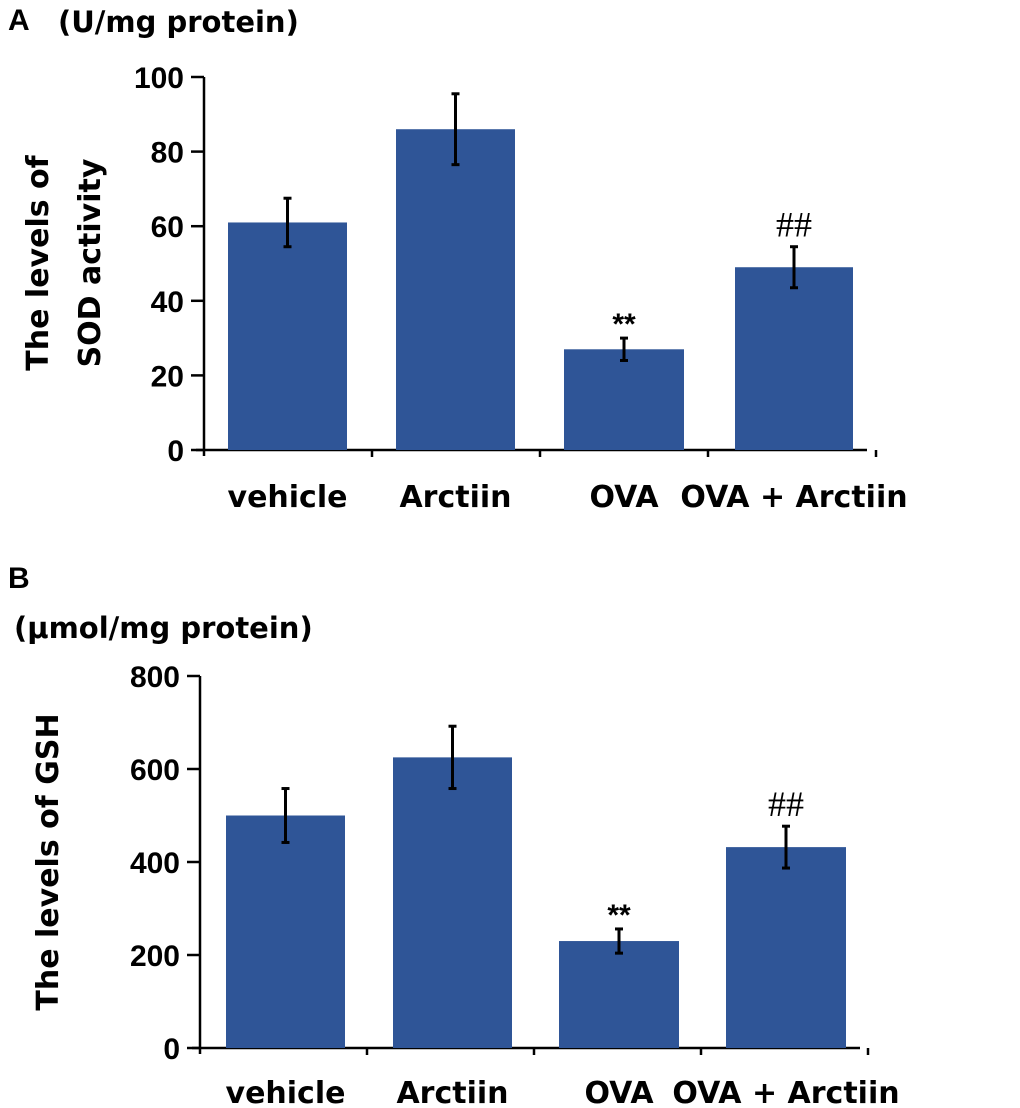  What do you see at coordinates (155, 956) in the screenshot?
I see `y-tick-label: 200` at bounding box center [155, 956].